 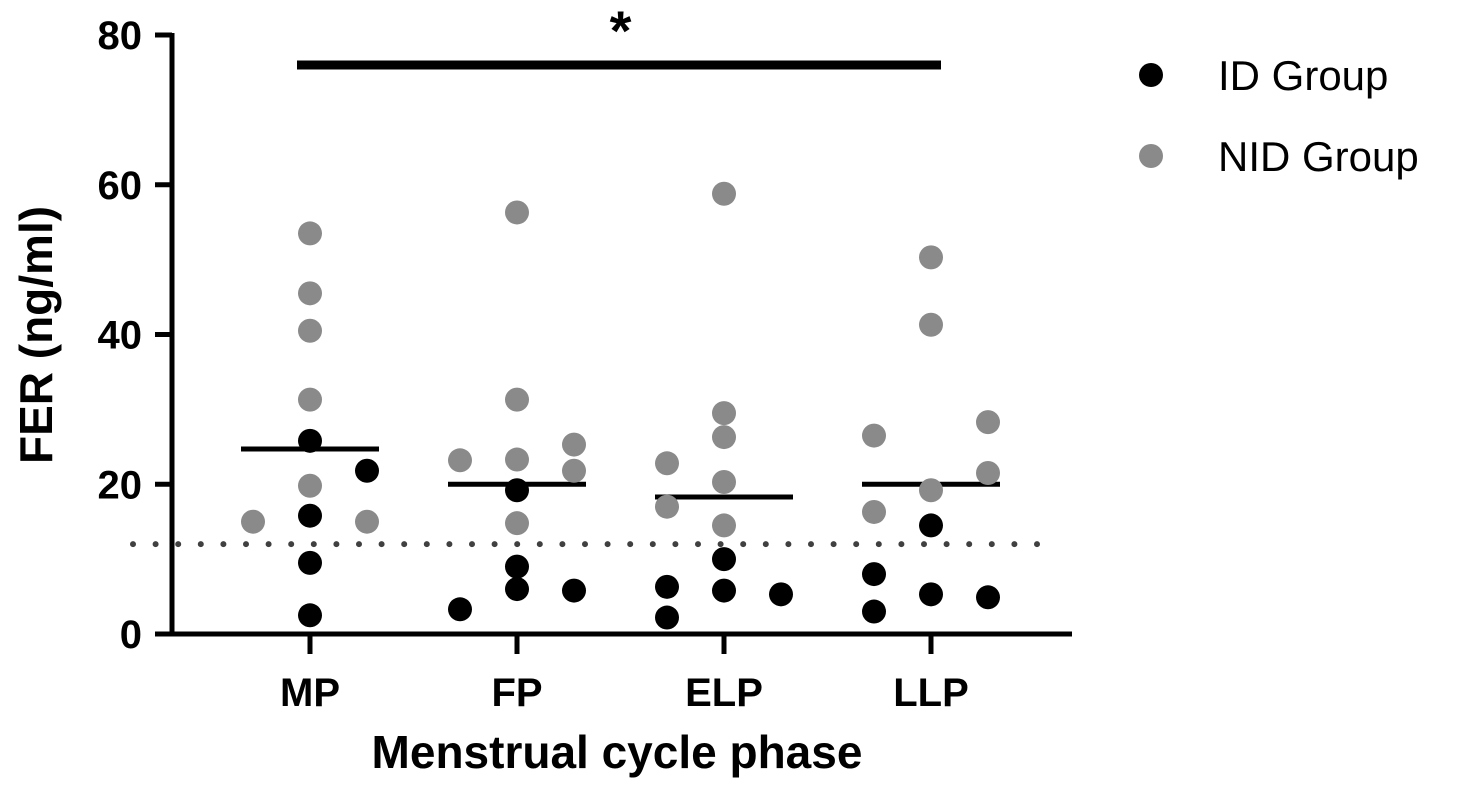 What do you see at coordinates (931, 693) in the screenshot?
I see `x-tick-label: LLP` at bounding box center [931, 693].